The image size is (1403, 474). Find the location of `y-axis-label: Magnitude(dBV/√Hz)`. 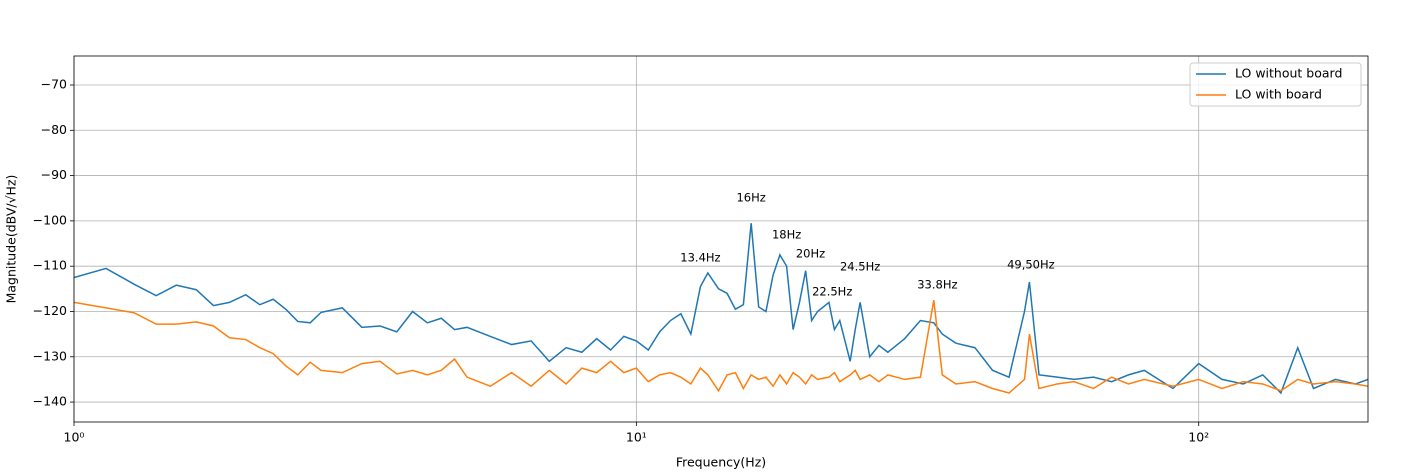

y-axis-label: Magnitude(dBV/√Hz) is located at coordinates (11, 239).